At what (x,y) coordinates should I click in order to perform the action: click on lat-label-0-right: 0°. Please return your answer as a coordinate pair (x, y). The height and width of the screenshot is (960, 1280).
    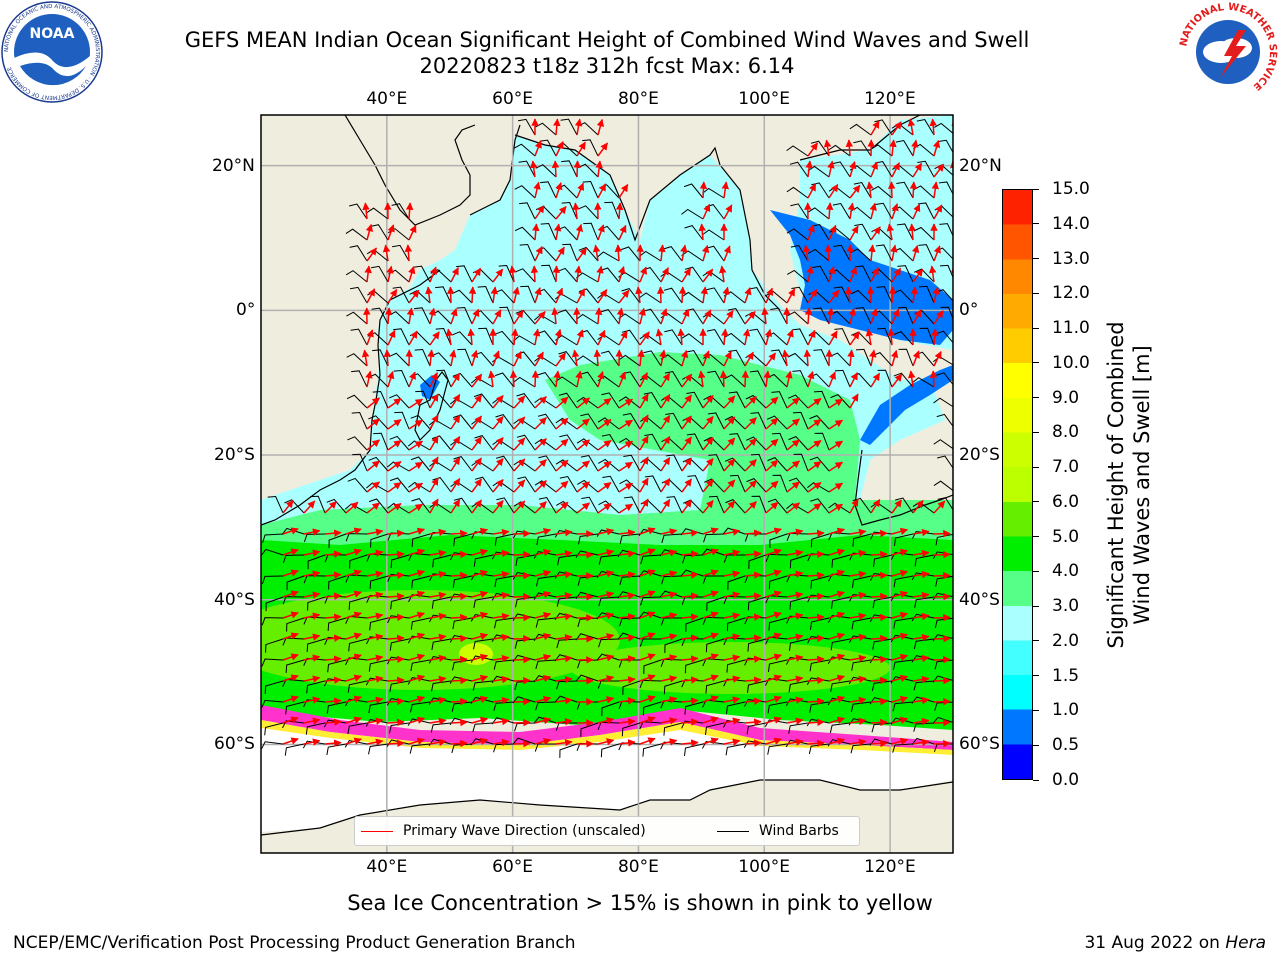
    Looking at the image, I should click on (969, 310).